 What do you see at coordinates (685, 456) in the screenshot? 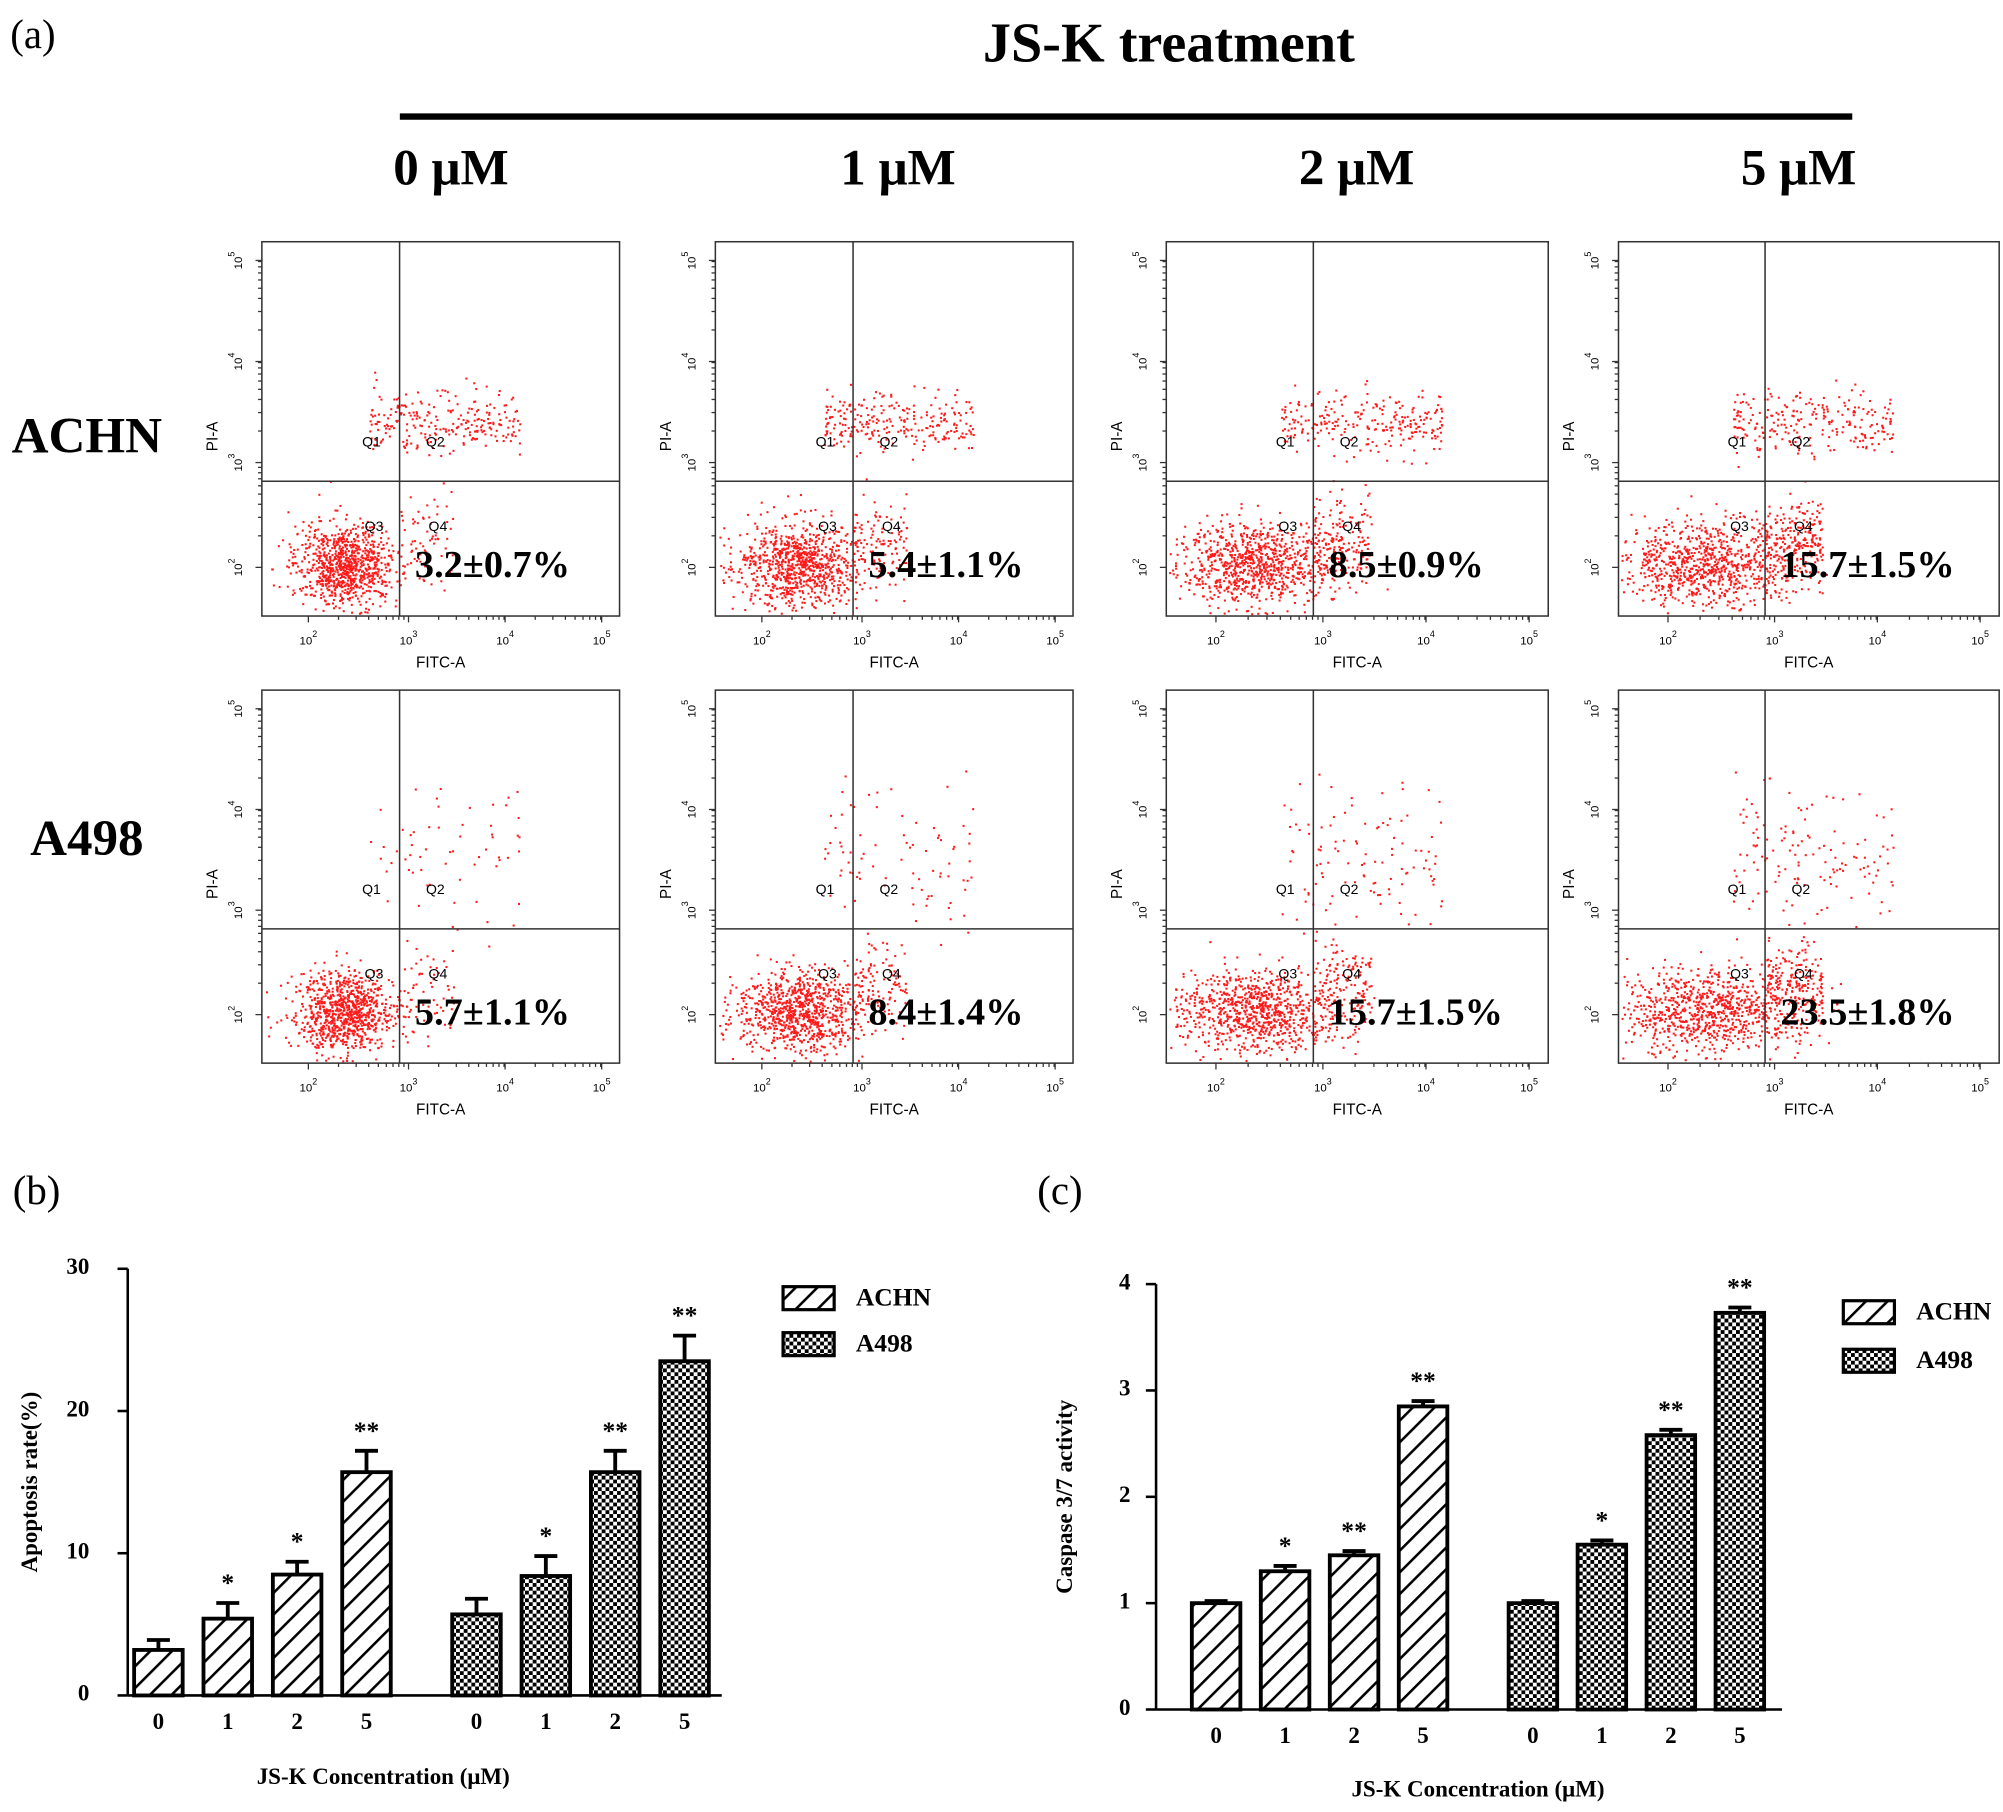
I see `tick-exponent: 3` at bounding box center [685, 456].